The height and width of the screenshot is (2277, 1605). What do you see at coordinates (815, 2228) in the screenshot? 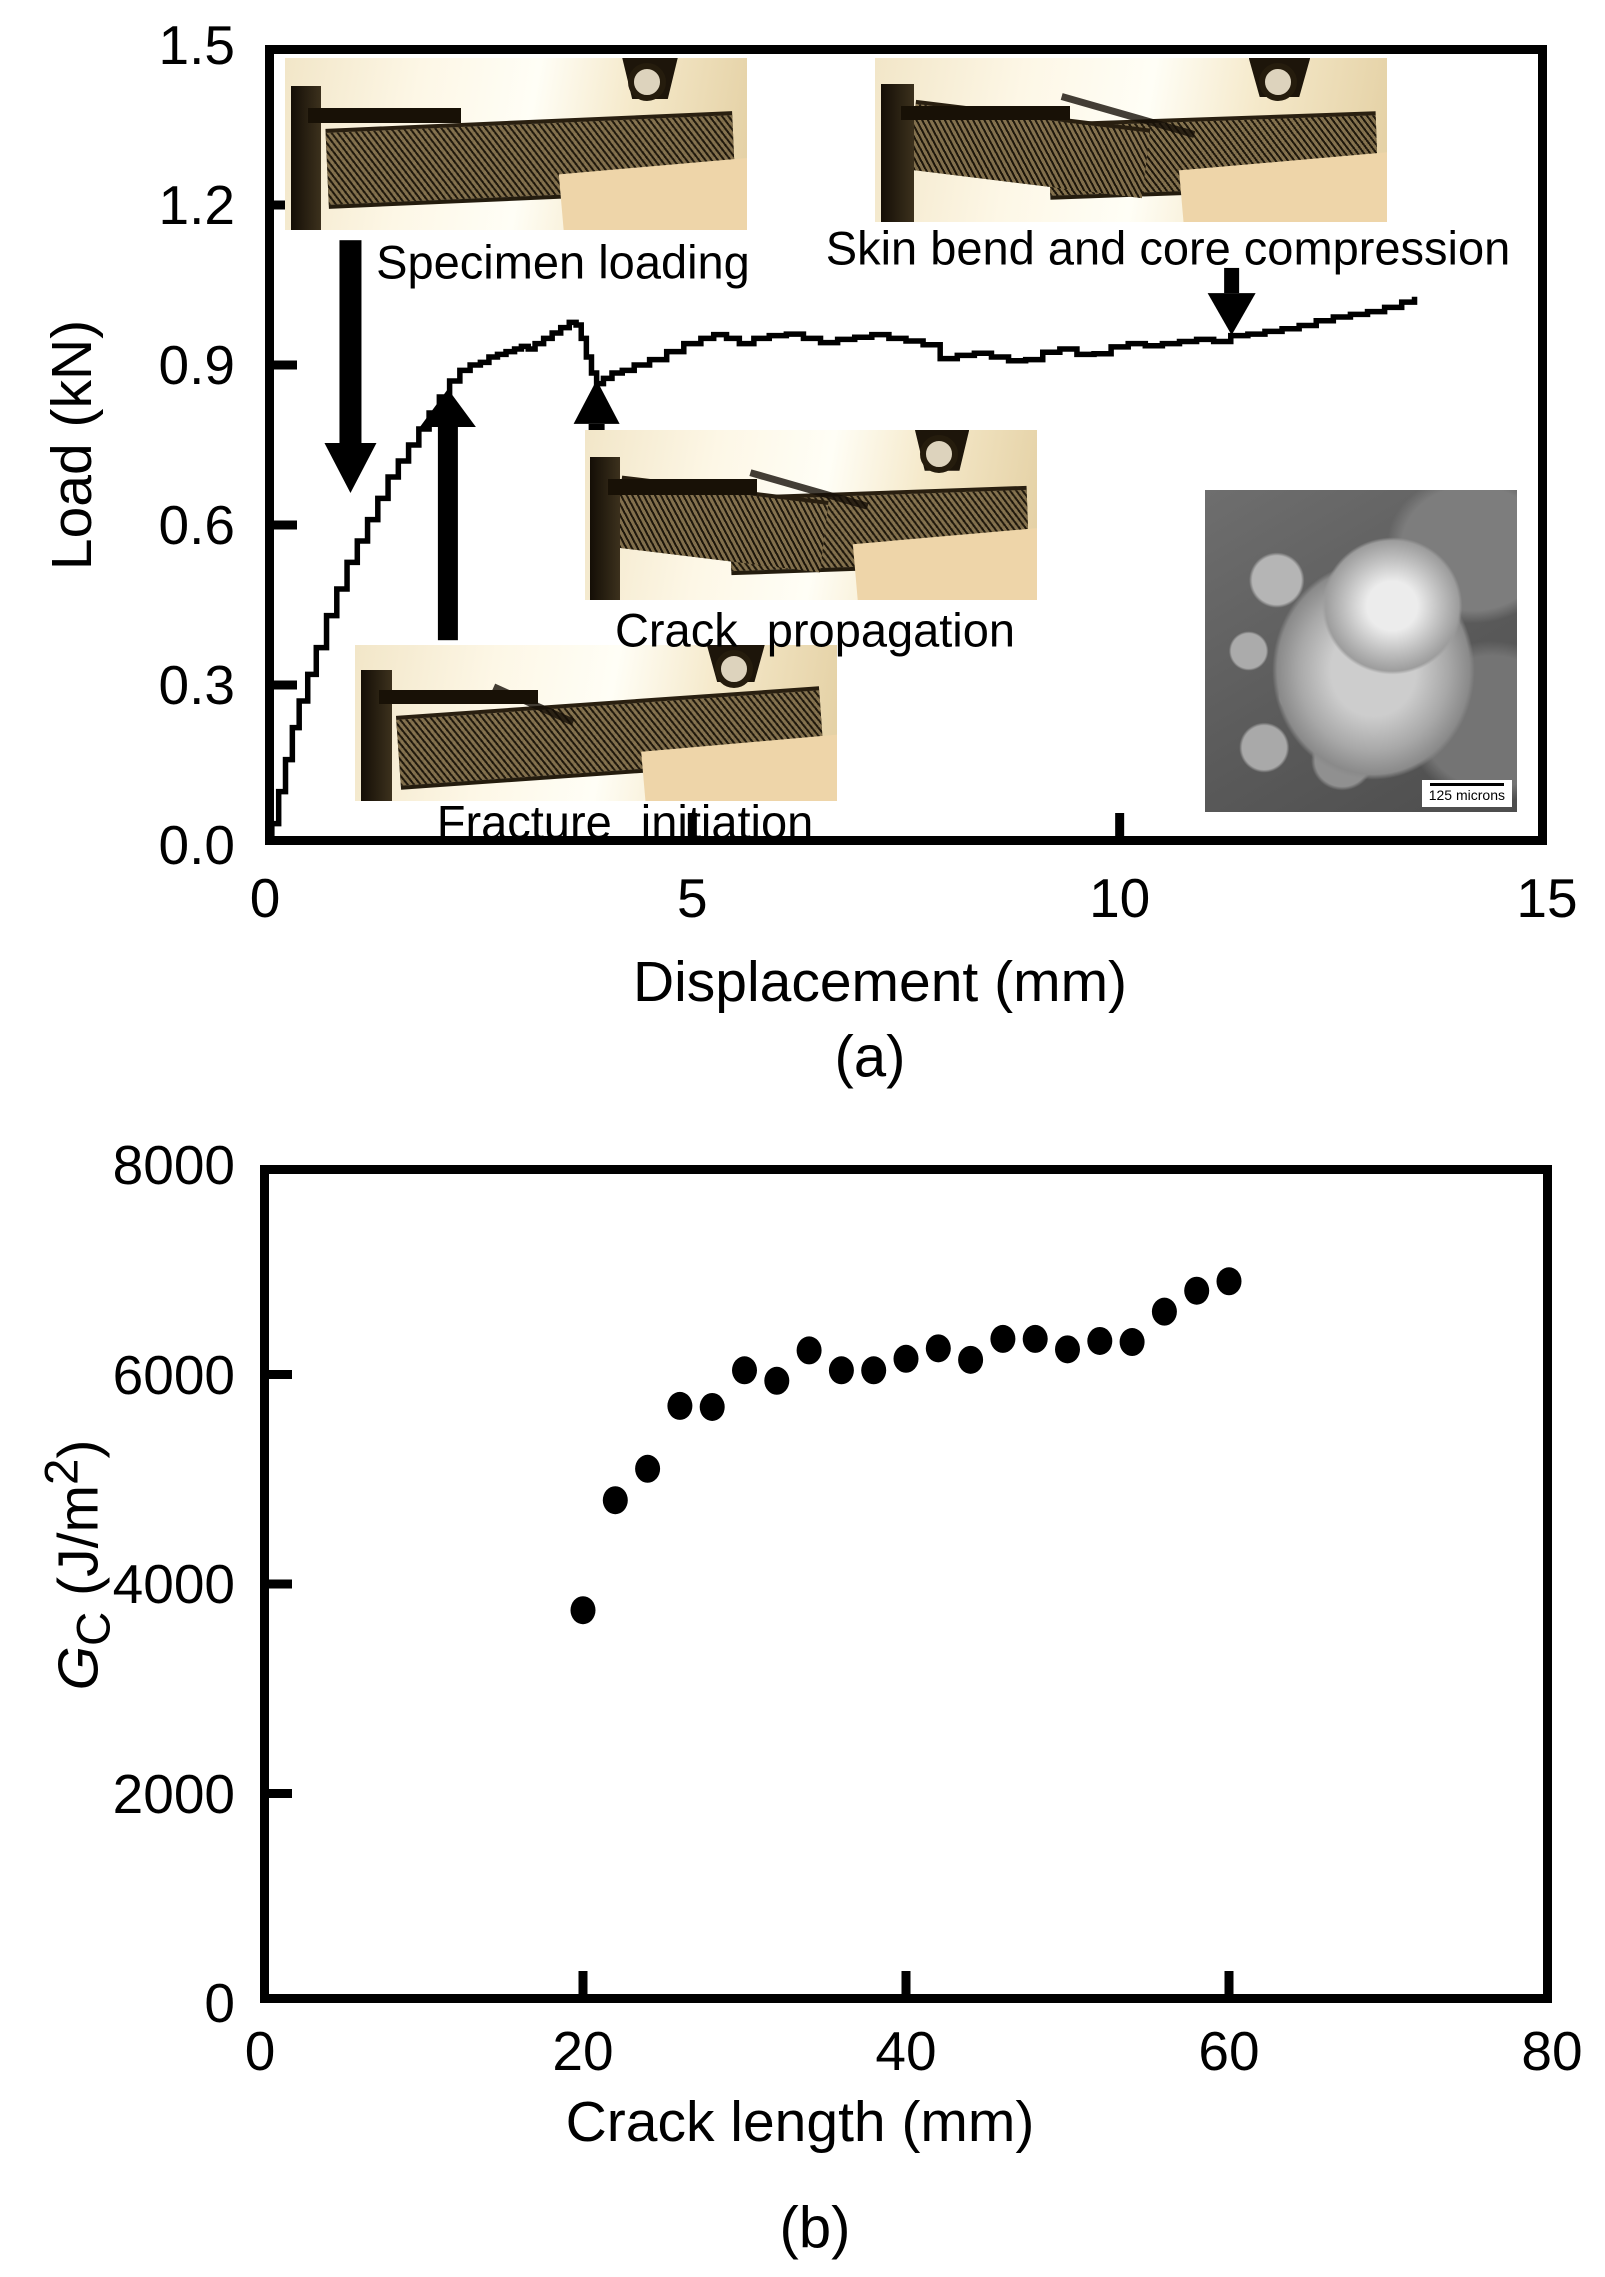
I see `panel-b-tag: (b)` at bounding box center [815, 2228].